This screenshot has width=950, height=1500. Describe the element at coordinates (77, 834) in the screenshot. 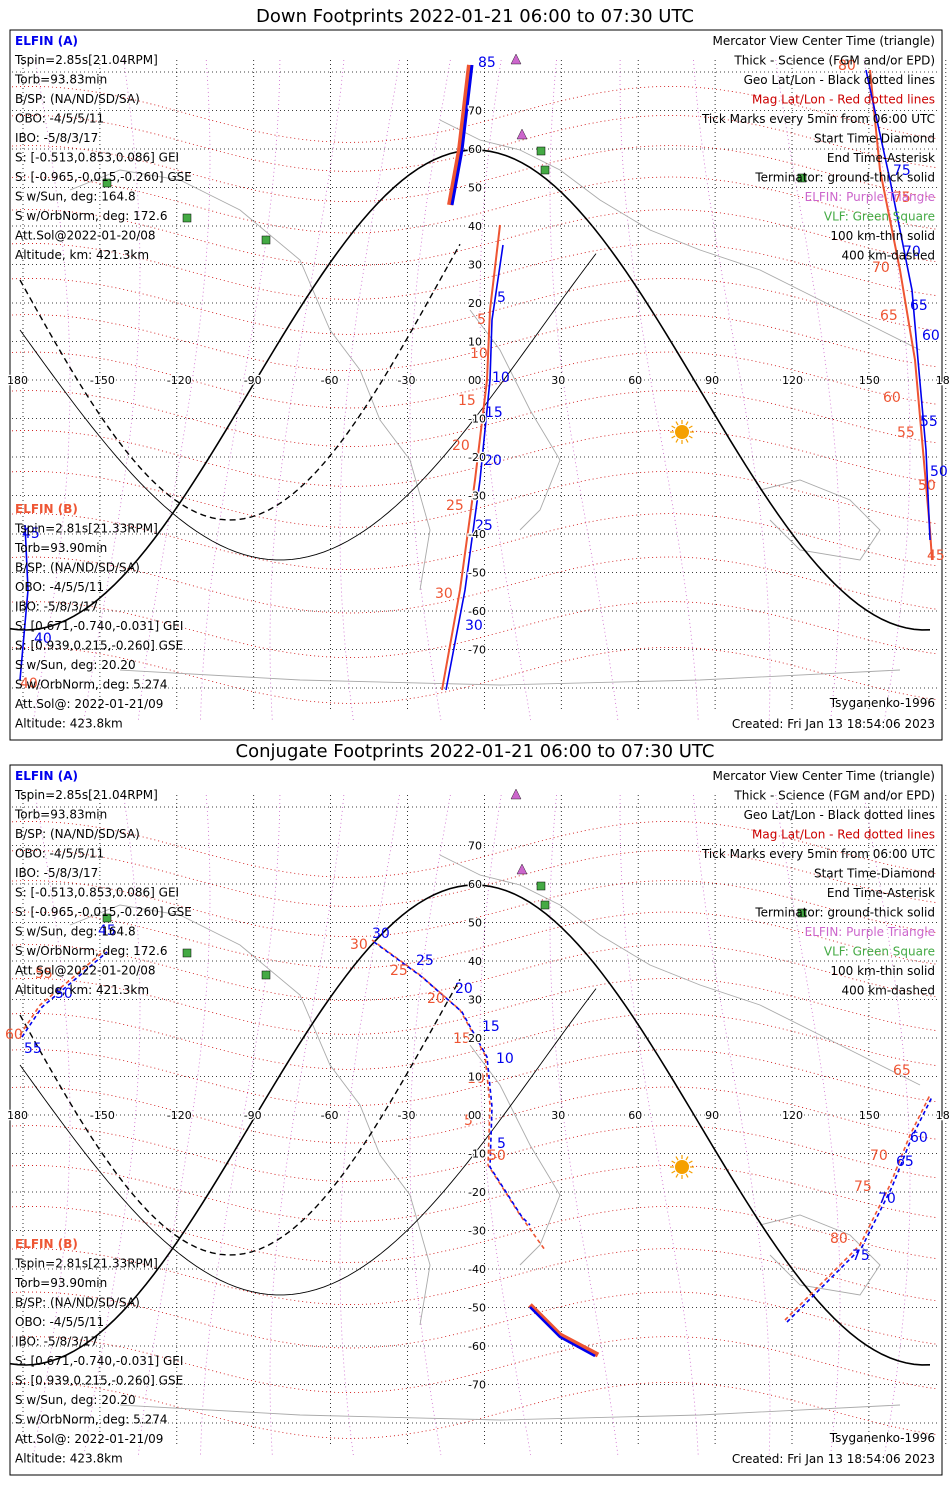

I see `elfin-a-info-line: B/SP: (NA/ND/SD/SA)` at that location.